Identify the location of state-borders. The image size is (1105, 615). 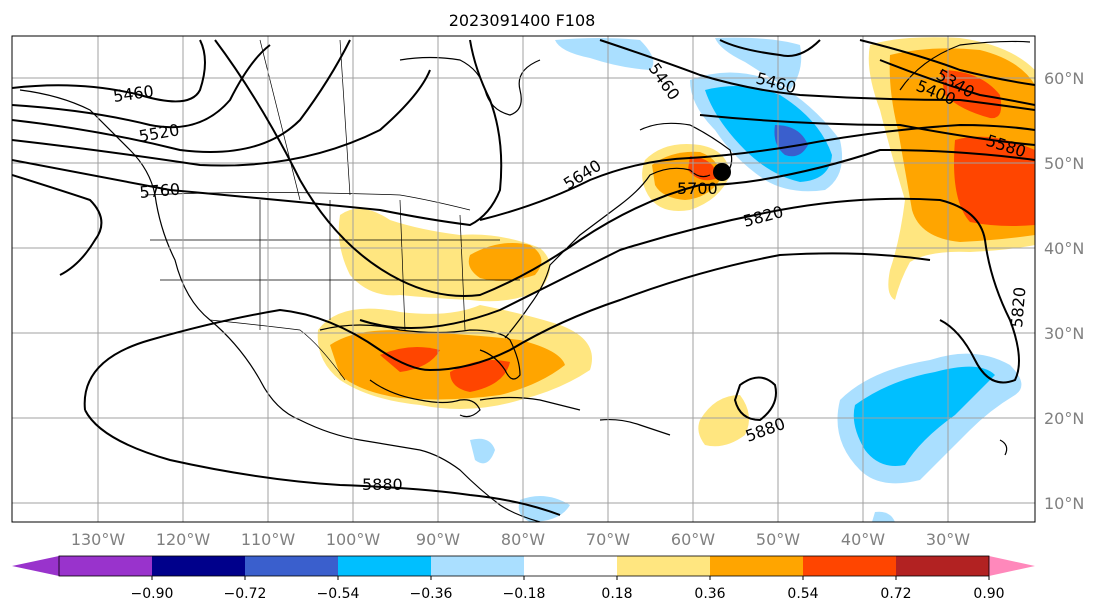
(362, 265).